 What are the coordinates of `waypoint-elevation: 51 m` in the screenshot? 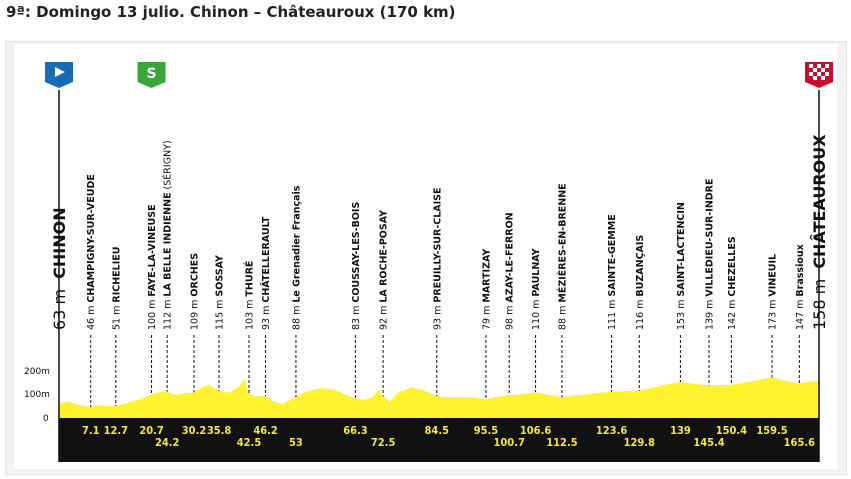 It's located at (116, 318).